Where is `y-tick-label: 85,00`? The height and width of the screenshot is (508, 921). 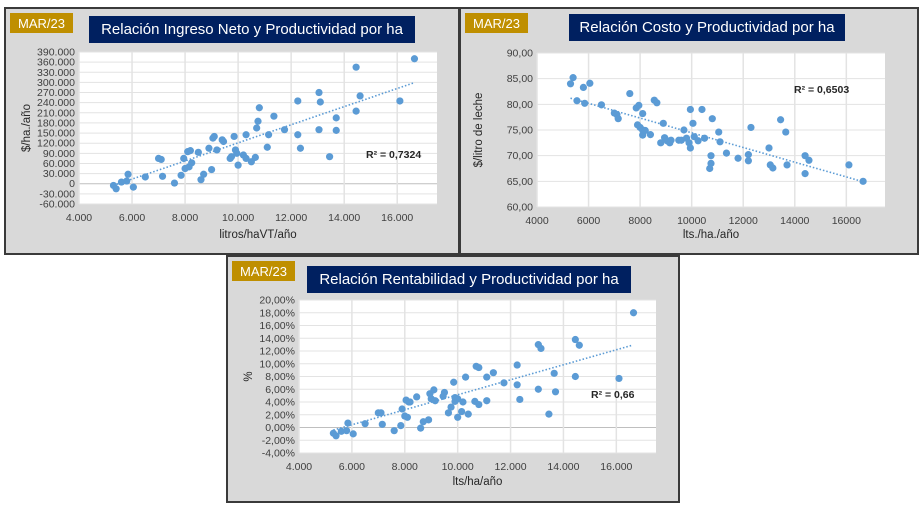 y-tick-label: 85,00 is located at coordinates (520, 79).